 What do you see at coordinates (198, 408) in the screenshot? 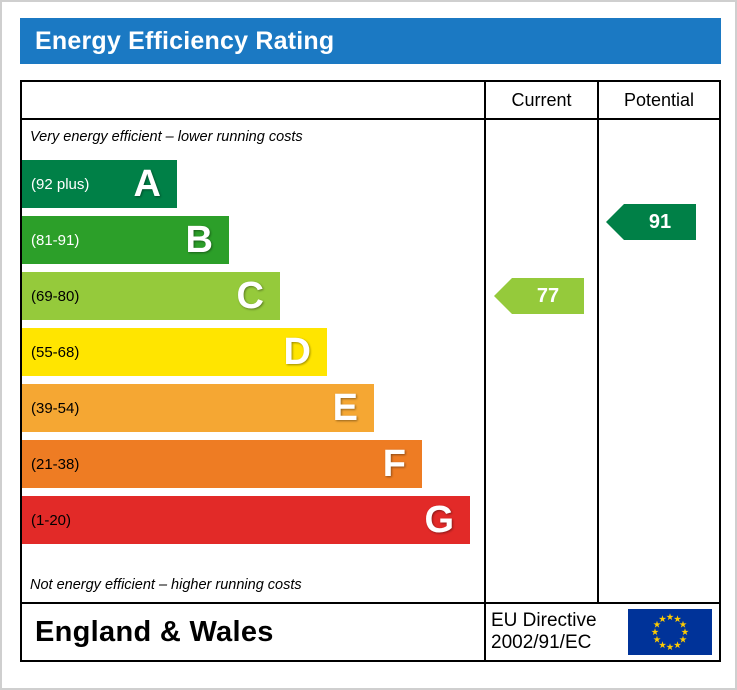
I see `band-e: (39-54) E` at bounding box center [198, 408].